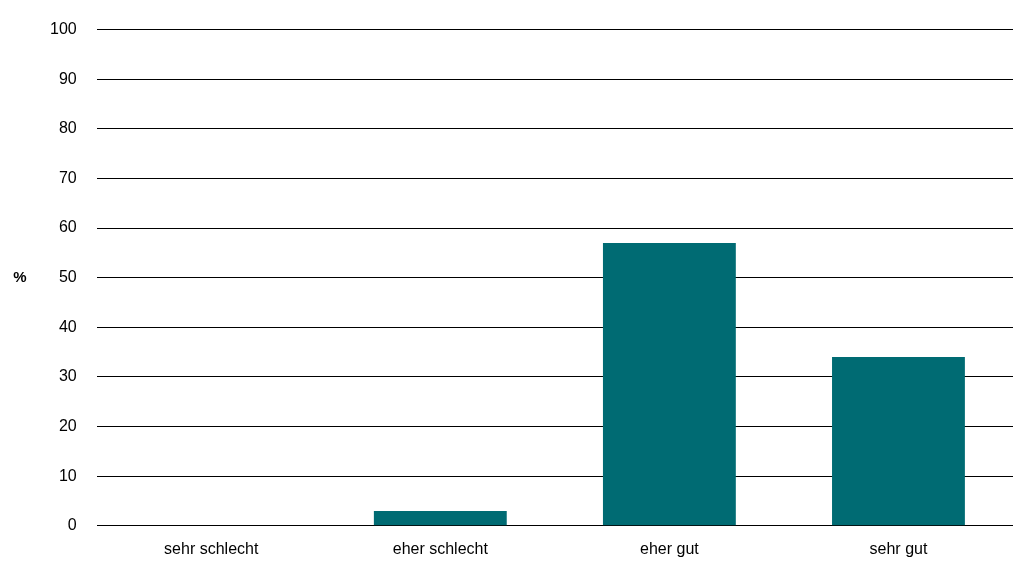 The width and height of the screenshot is (1013, 573). Describe the element at coordinates (72, 525) in the screenshot. I see `y-tick-label: 0` at that location.